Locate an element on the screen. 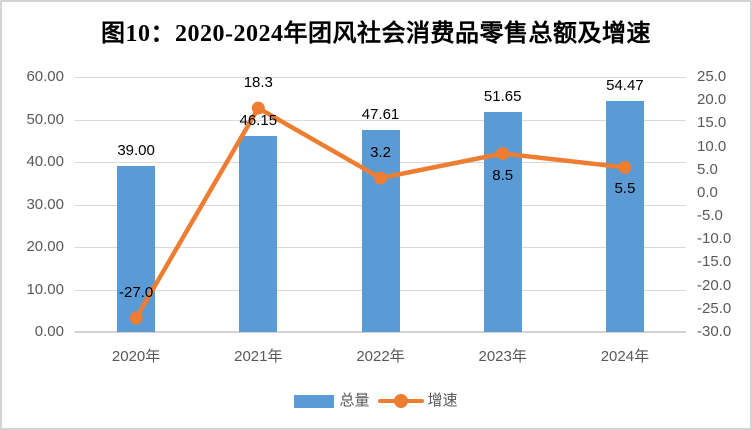 The height and width of the screenshot is (430, 752). right-axis-tick: 0.0 is located at coordinates (707, 192).